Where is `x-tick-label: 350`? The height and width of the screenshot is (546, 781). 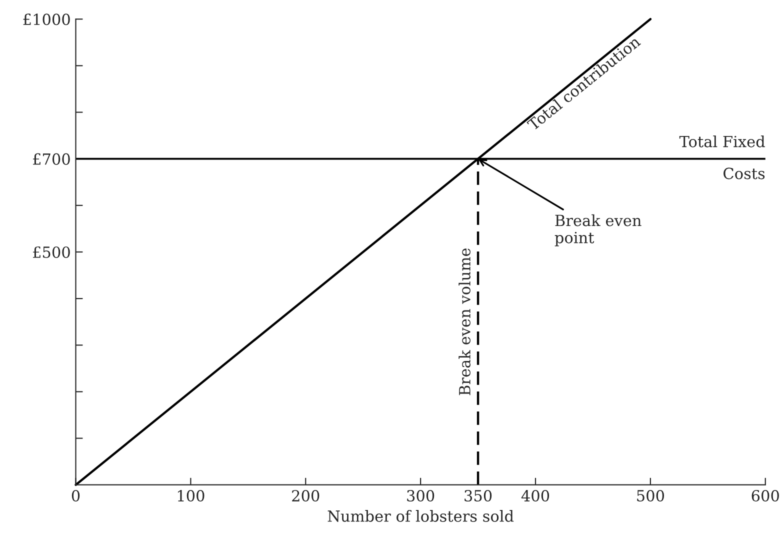
x-tick-label: 350 is located at coordinates (478, 496).